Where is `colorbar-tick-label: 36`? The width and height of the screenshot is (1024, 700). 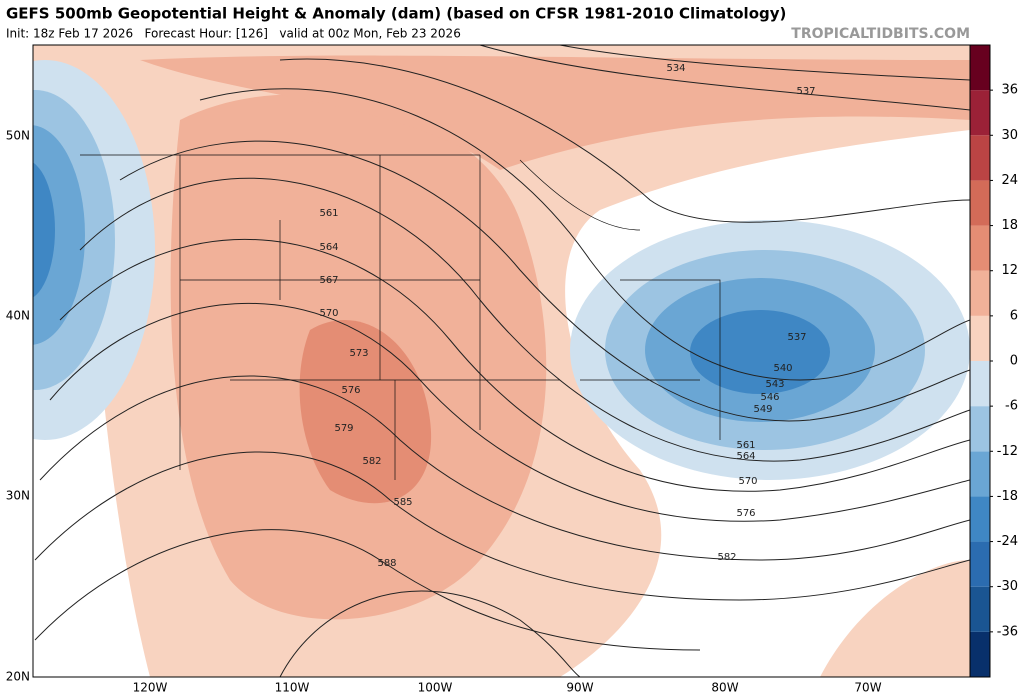 colorbar-tick-label: 36 is located at coordinates (1009, 90).